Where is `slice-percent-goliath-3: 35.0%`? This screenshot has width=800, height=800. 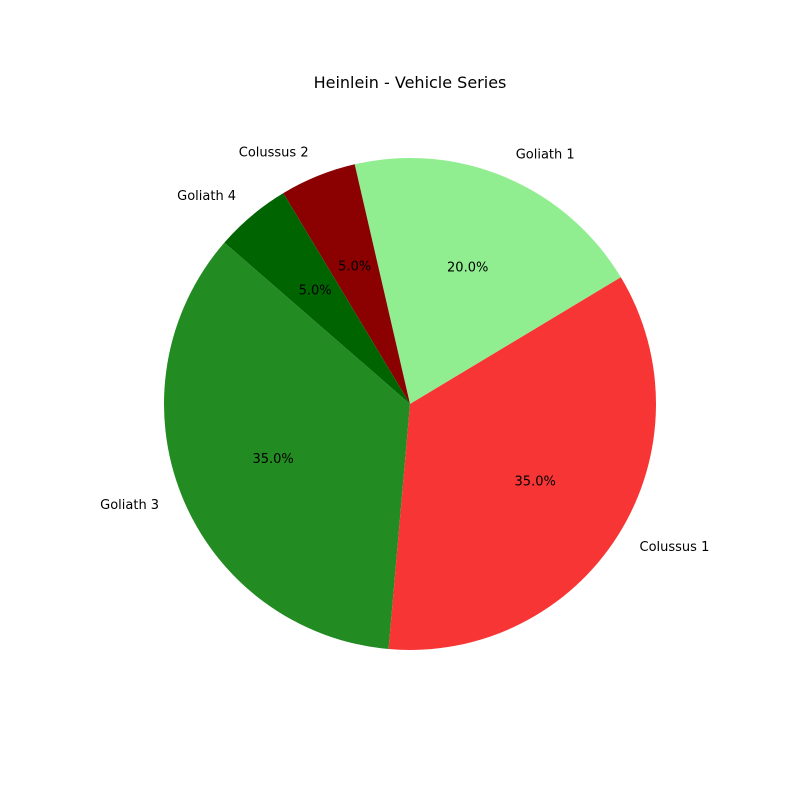 slice-percent-goliath-3: 35.0% is located at coordinates (272, 459).